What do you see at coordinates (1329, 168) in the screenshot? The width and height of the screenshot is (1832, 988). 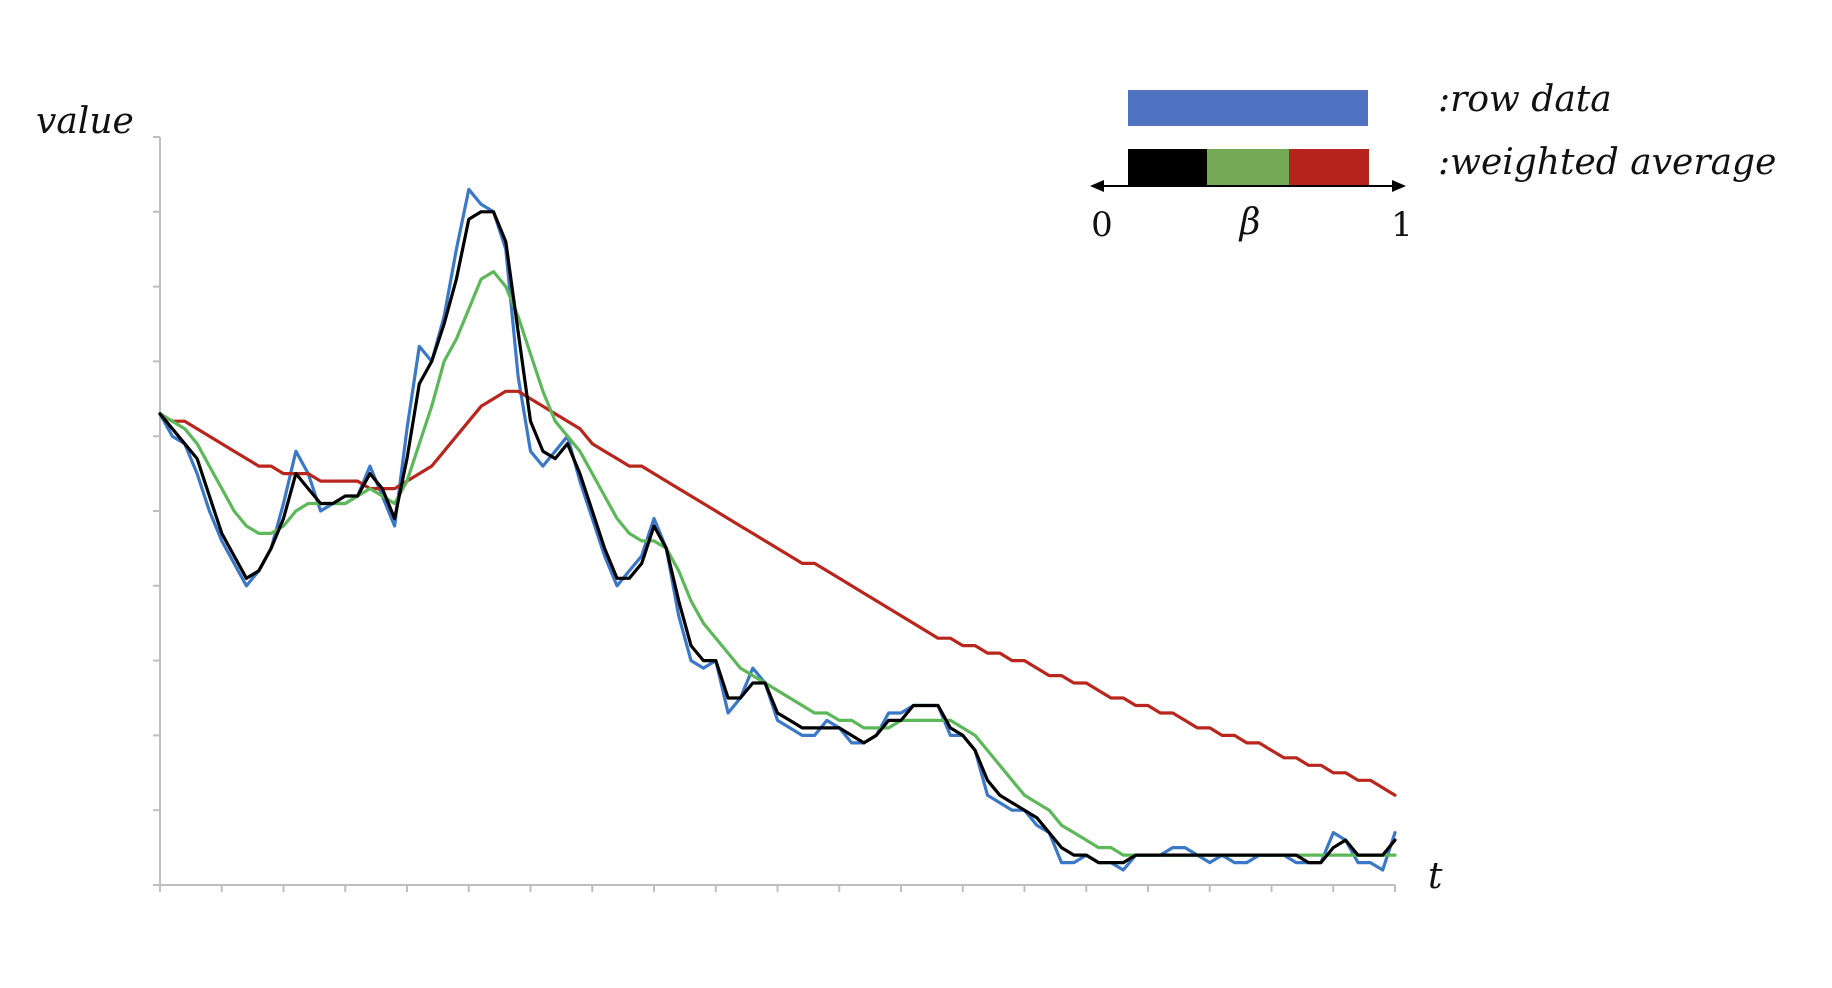 I see `legend-red-swatch` at bounding box center [1329, 168].